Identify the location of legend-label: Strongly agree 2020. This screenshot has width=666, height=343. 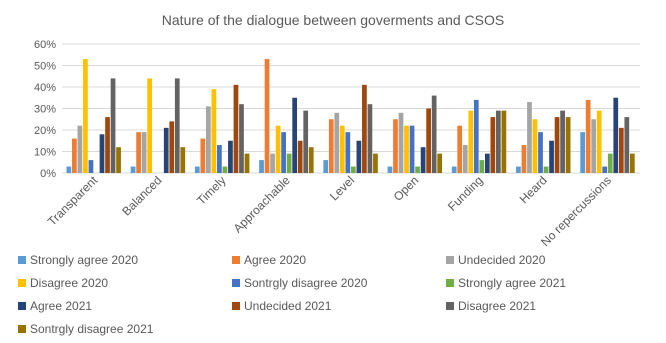
(84, 260).